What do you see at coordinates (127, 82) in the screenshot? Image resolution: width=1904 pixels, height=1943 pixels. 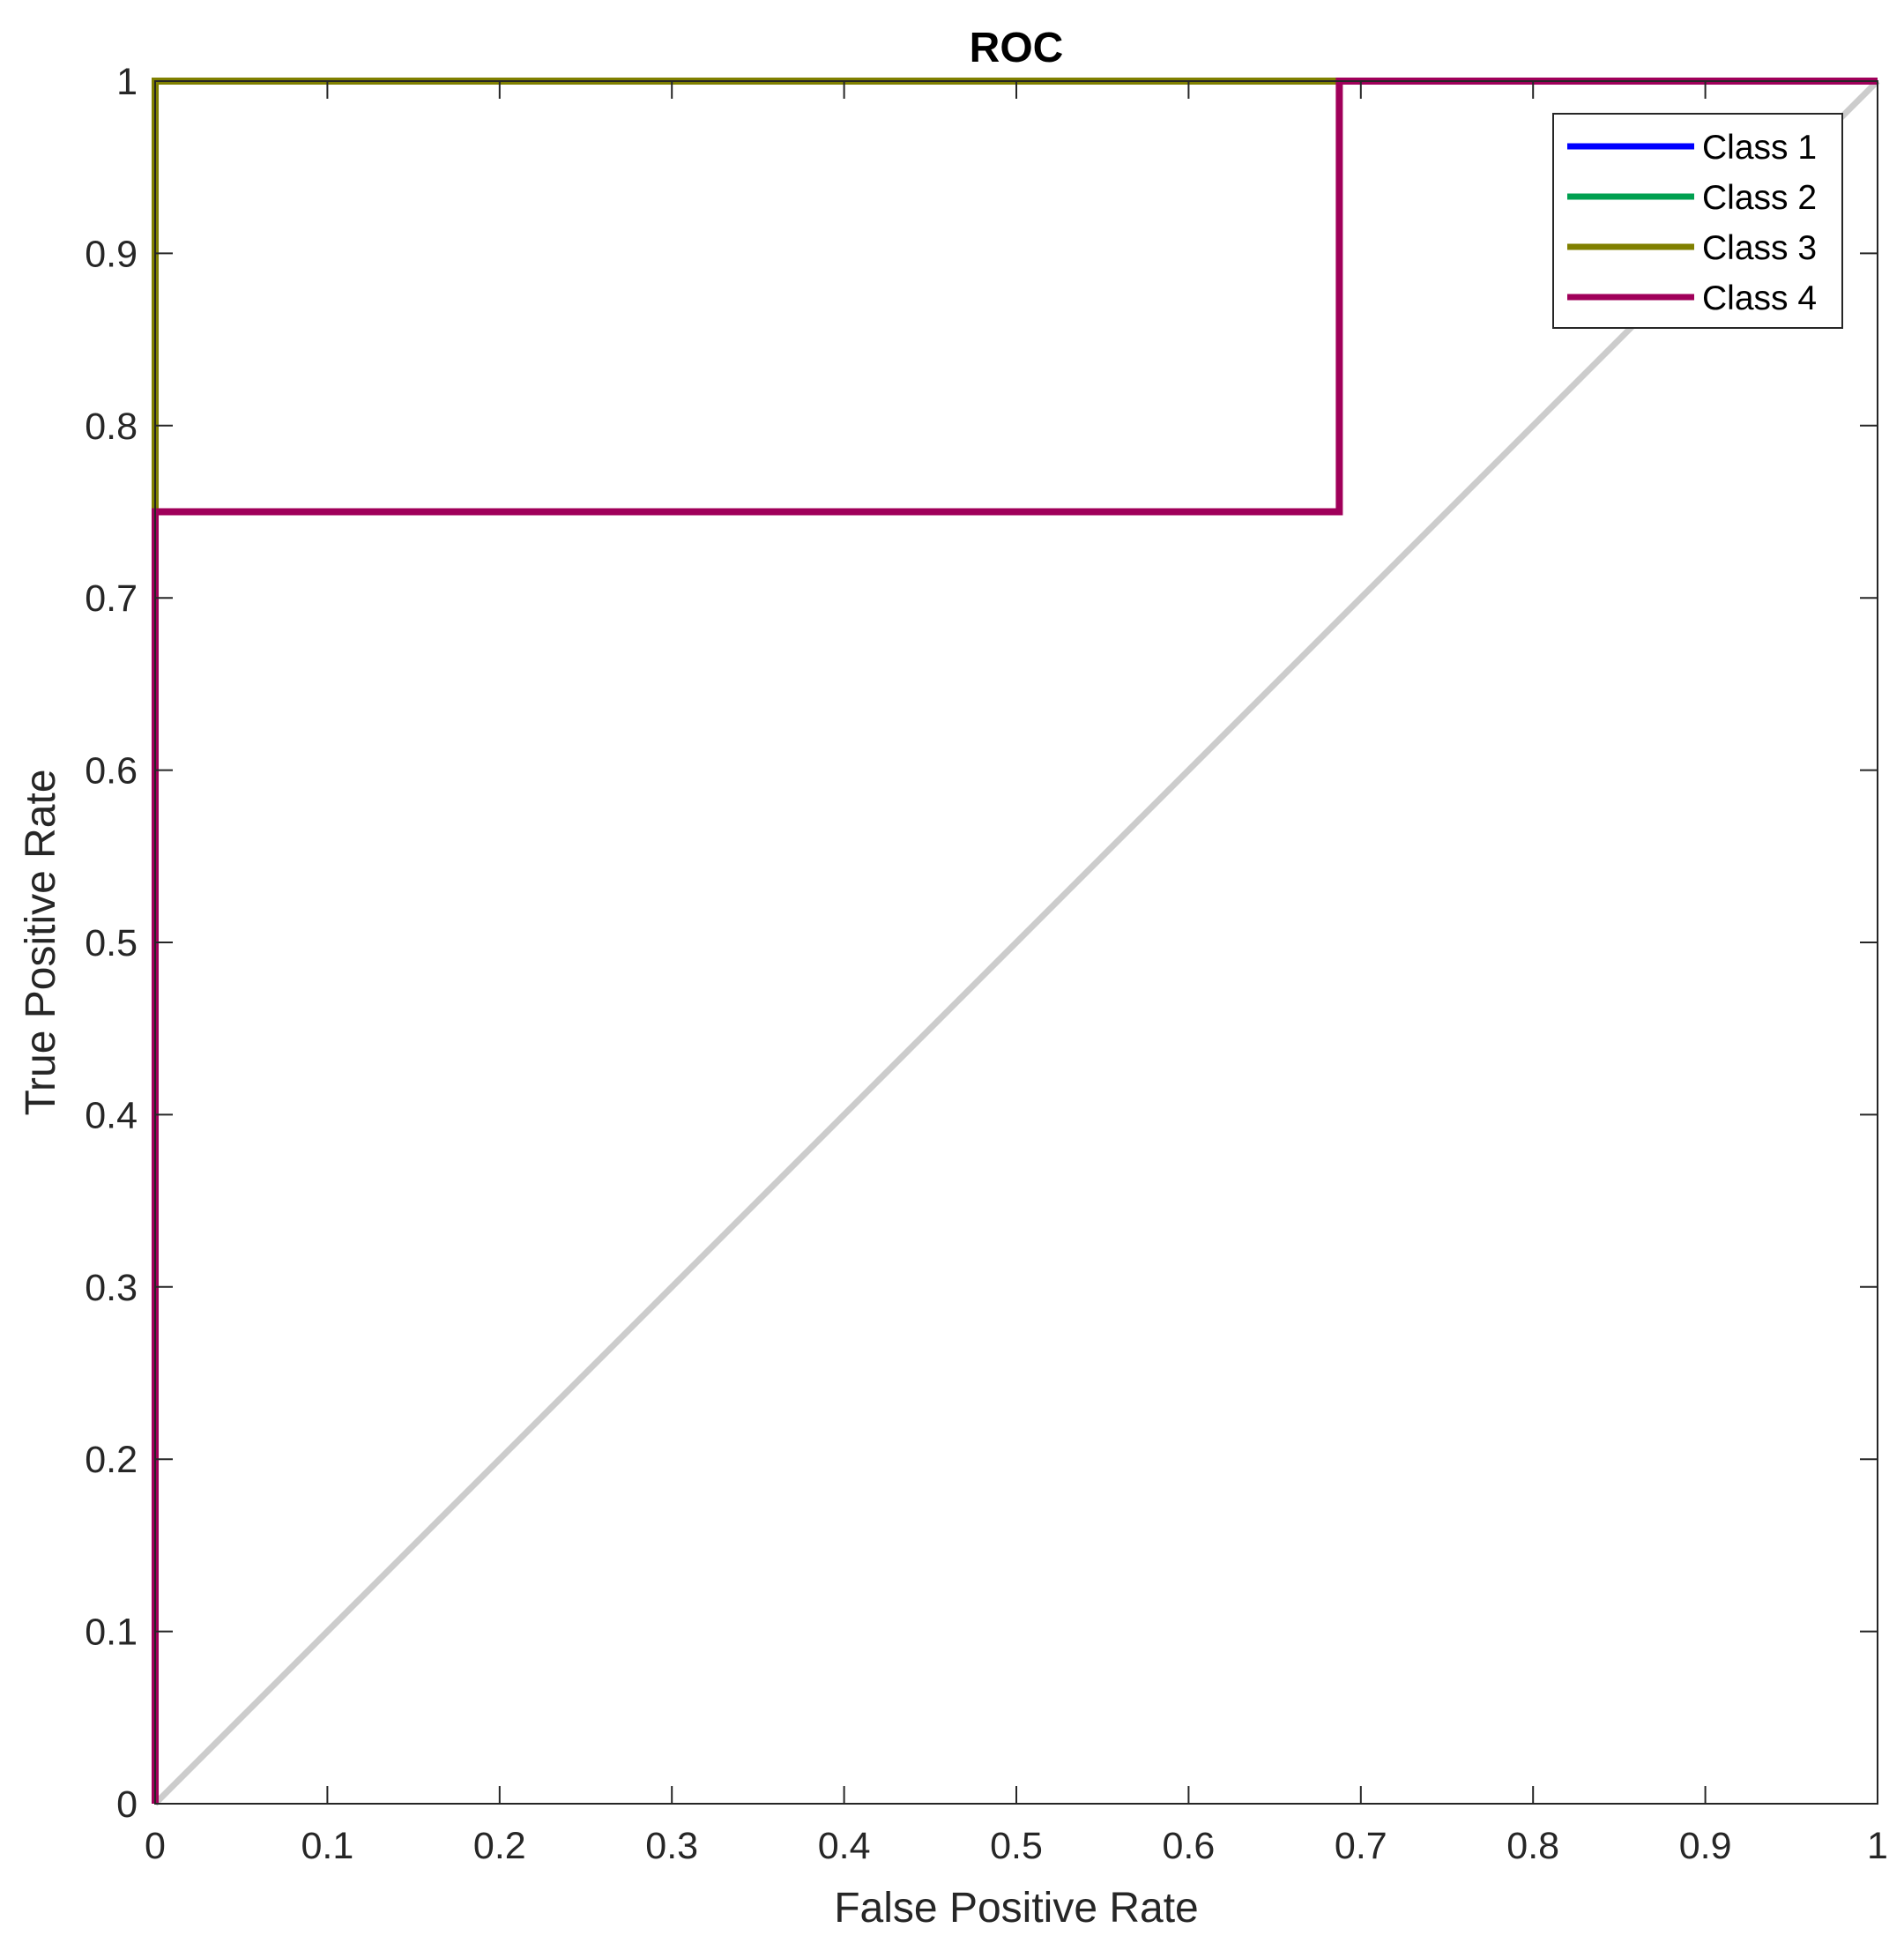 I see `y-tick-label: 1` at bounding box center [127, 82].